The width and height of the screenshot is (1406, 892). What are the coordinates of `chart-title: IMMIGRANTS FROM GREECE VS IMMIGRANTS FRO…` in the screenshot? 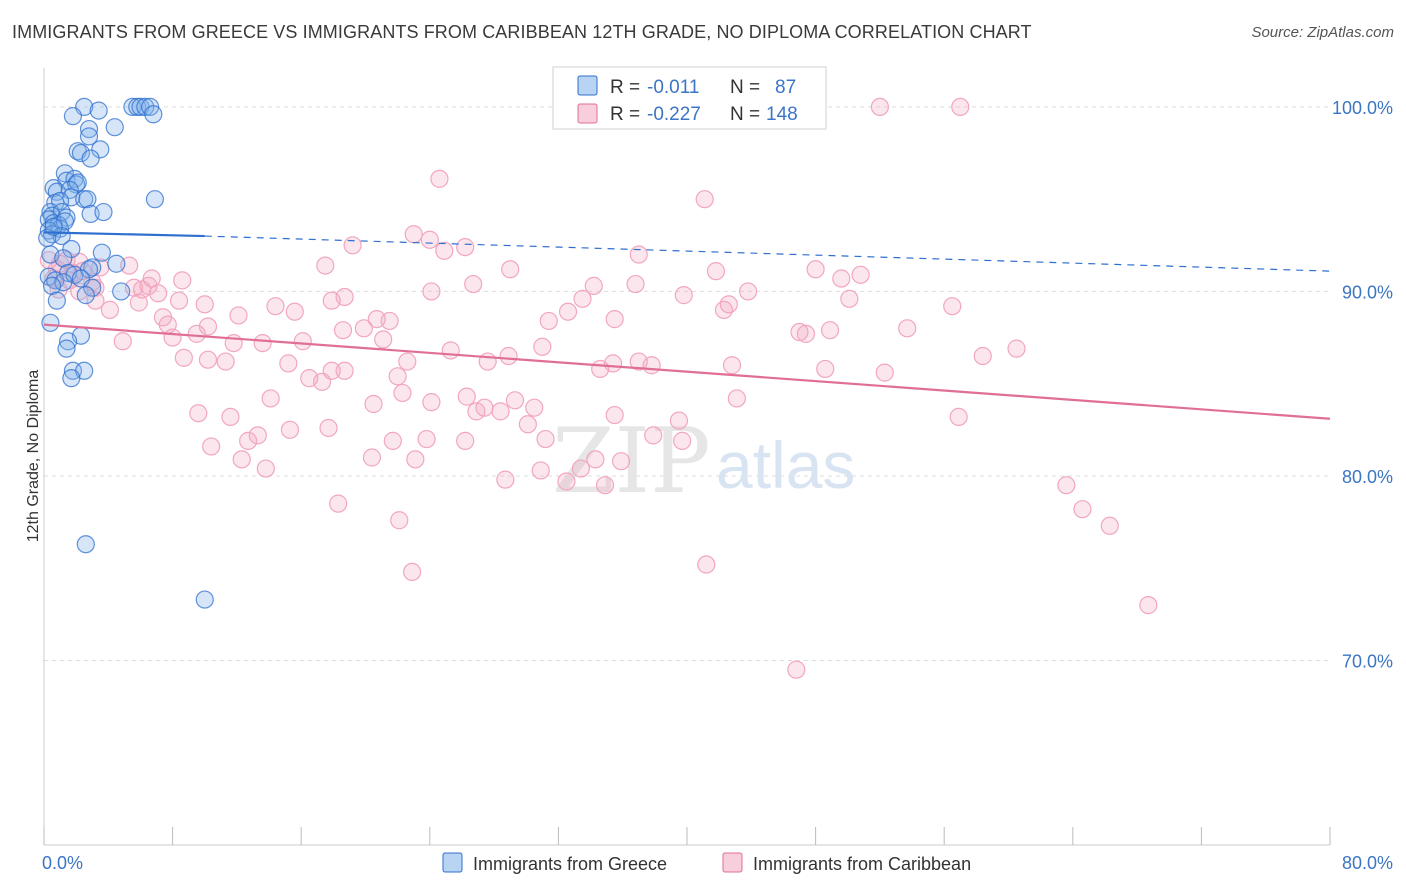 It's located at (522, 32).